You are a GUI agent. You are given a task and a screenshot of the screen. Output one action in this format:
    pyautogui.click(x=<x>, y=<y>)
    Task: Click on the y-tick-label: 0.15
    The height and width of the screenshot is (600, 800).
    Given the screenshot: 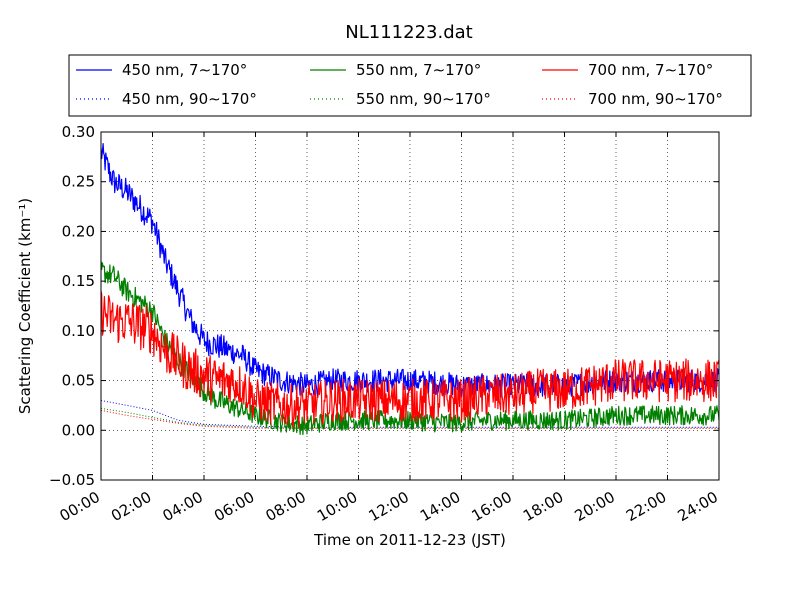 What is the action you would take?
    pyautogui.click(x=78, y=281)
    